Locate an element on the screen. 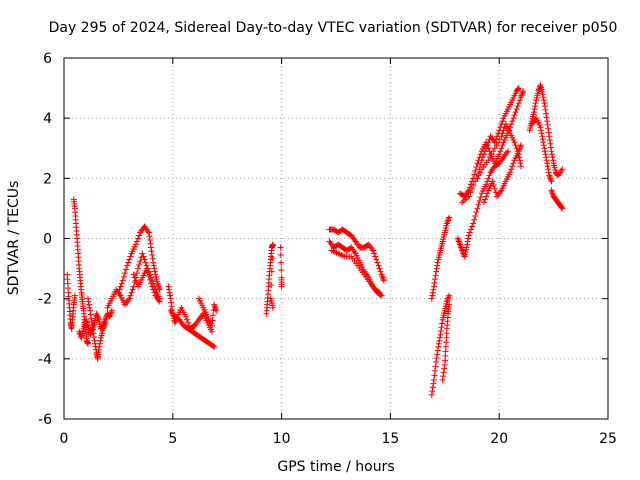 Image resolution: width=640 pixels, height=480 pixels. x-tick-label: 25 is located at coordinates (608, 439).